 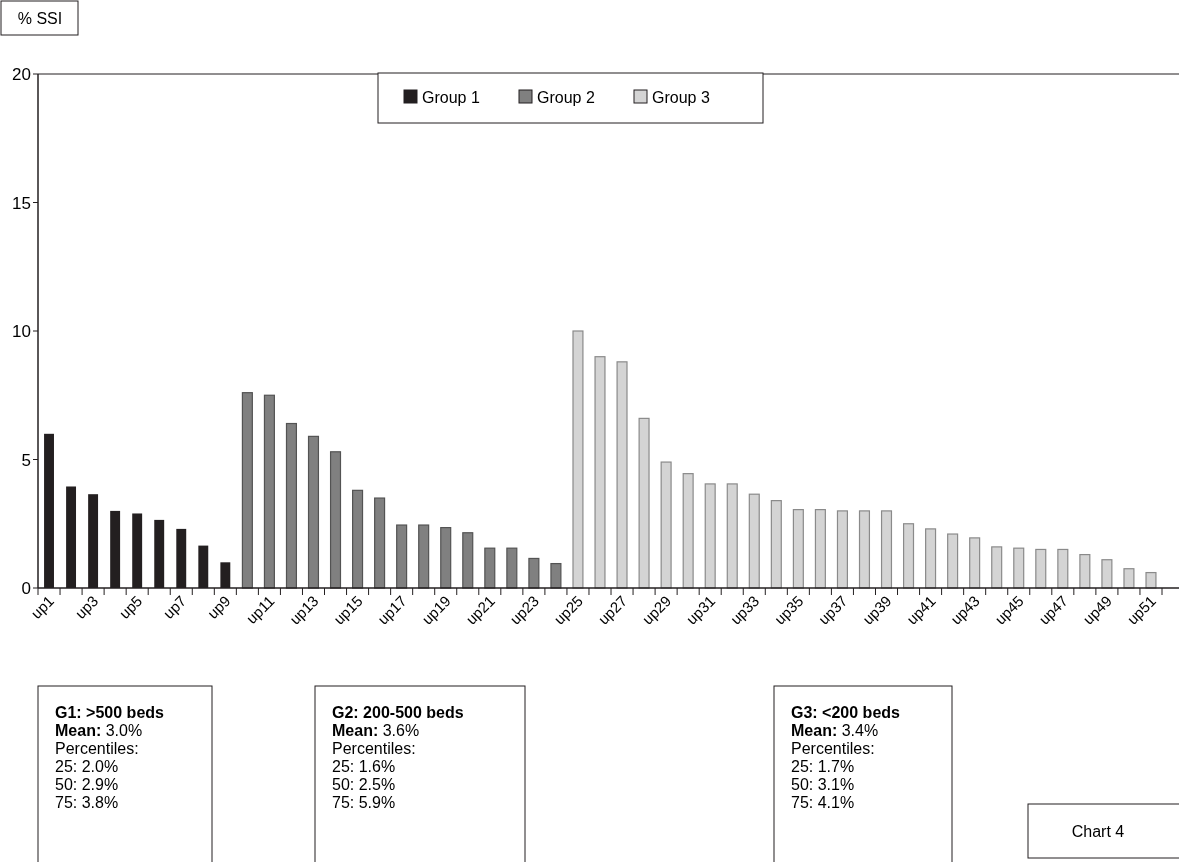 What do you see at coordinates (1098, 831) in the screenshot?
I see `caption: Chart 4` at bounding box center [1098, 831].